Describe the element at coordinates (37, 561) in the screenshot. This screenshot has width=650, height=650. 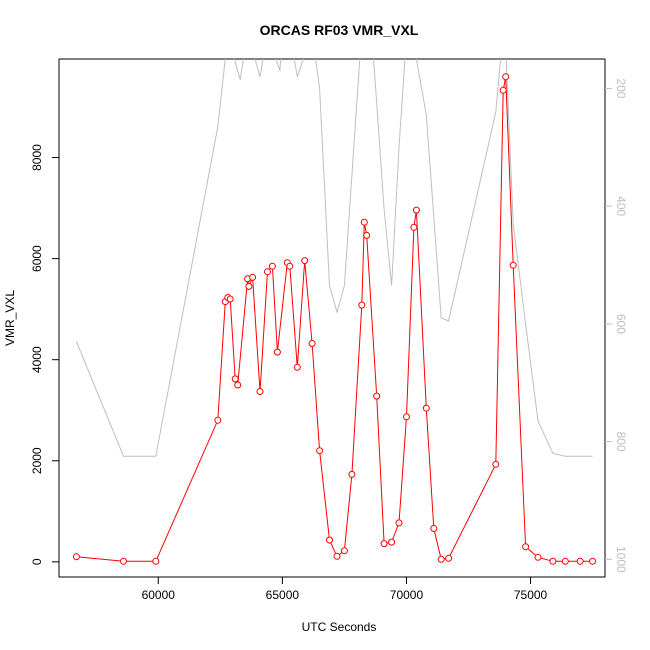
I see `y-tick-label: 0` at that location.